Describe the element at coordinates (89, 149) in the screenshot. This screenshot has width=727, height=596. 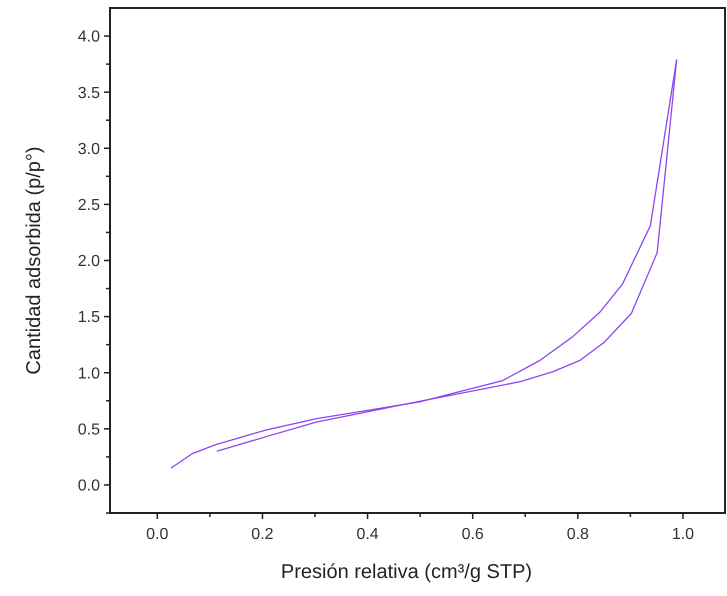
I see `y-tick-label: 3.0` at that location.